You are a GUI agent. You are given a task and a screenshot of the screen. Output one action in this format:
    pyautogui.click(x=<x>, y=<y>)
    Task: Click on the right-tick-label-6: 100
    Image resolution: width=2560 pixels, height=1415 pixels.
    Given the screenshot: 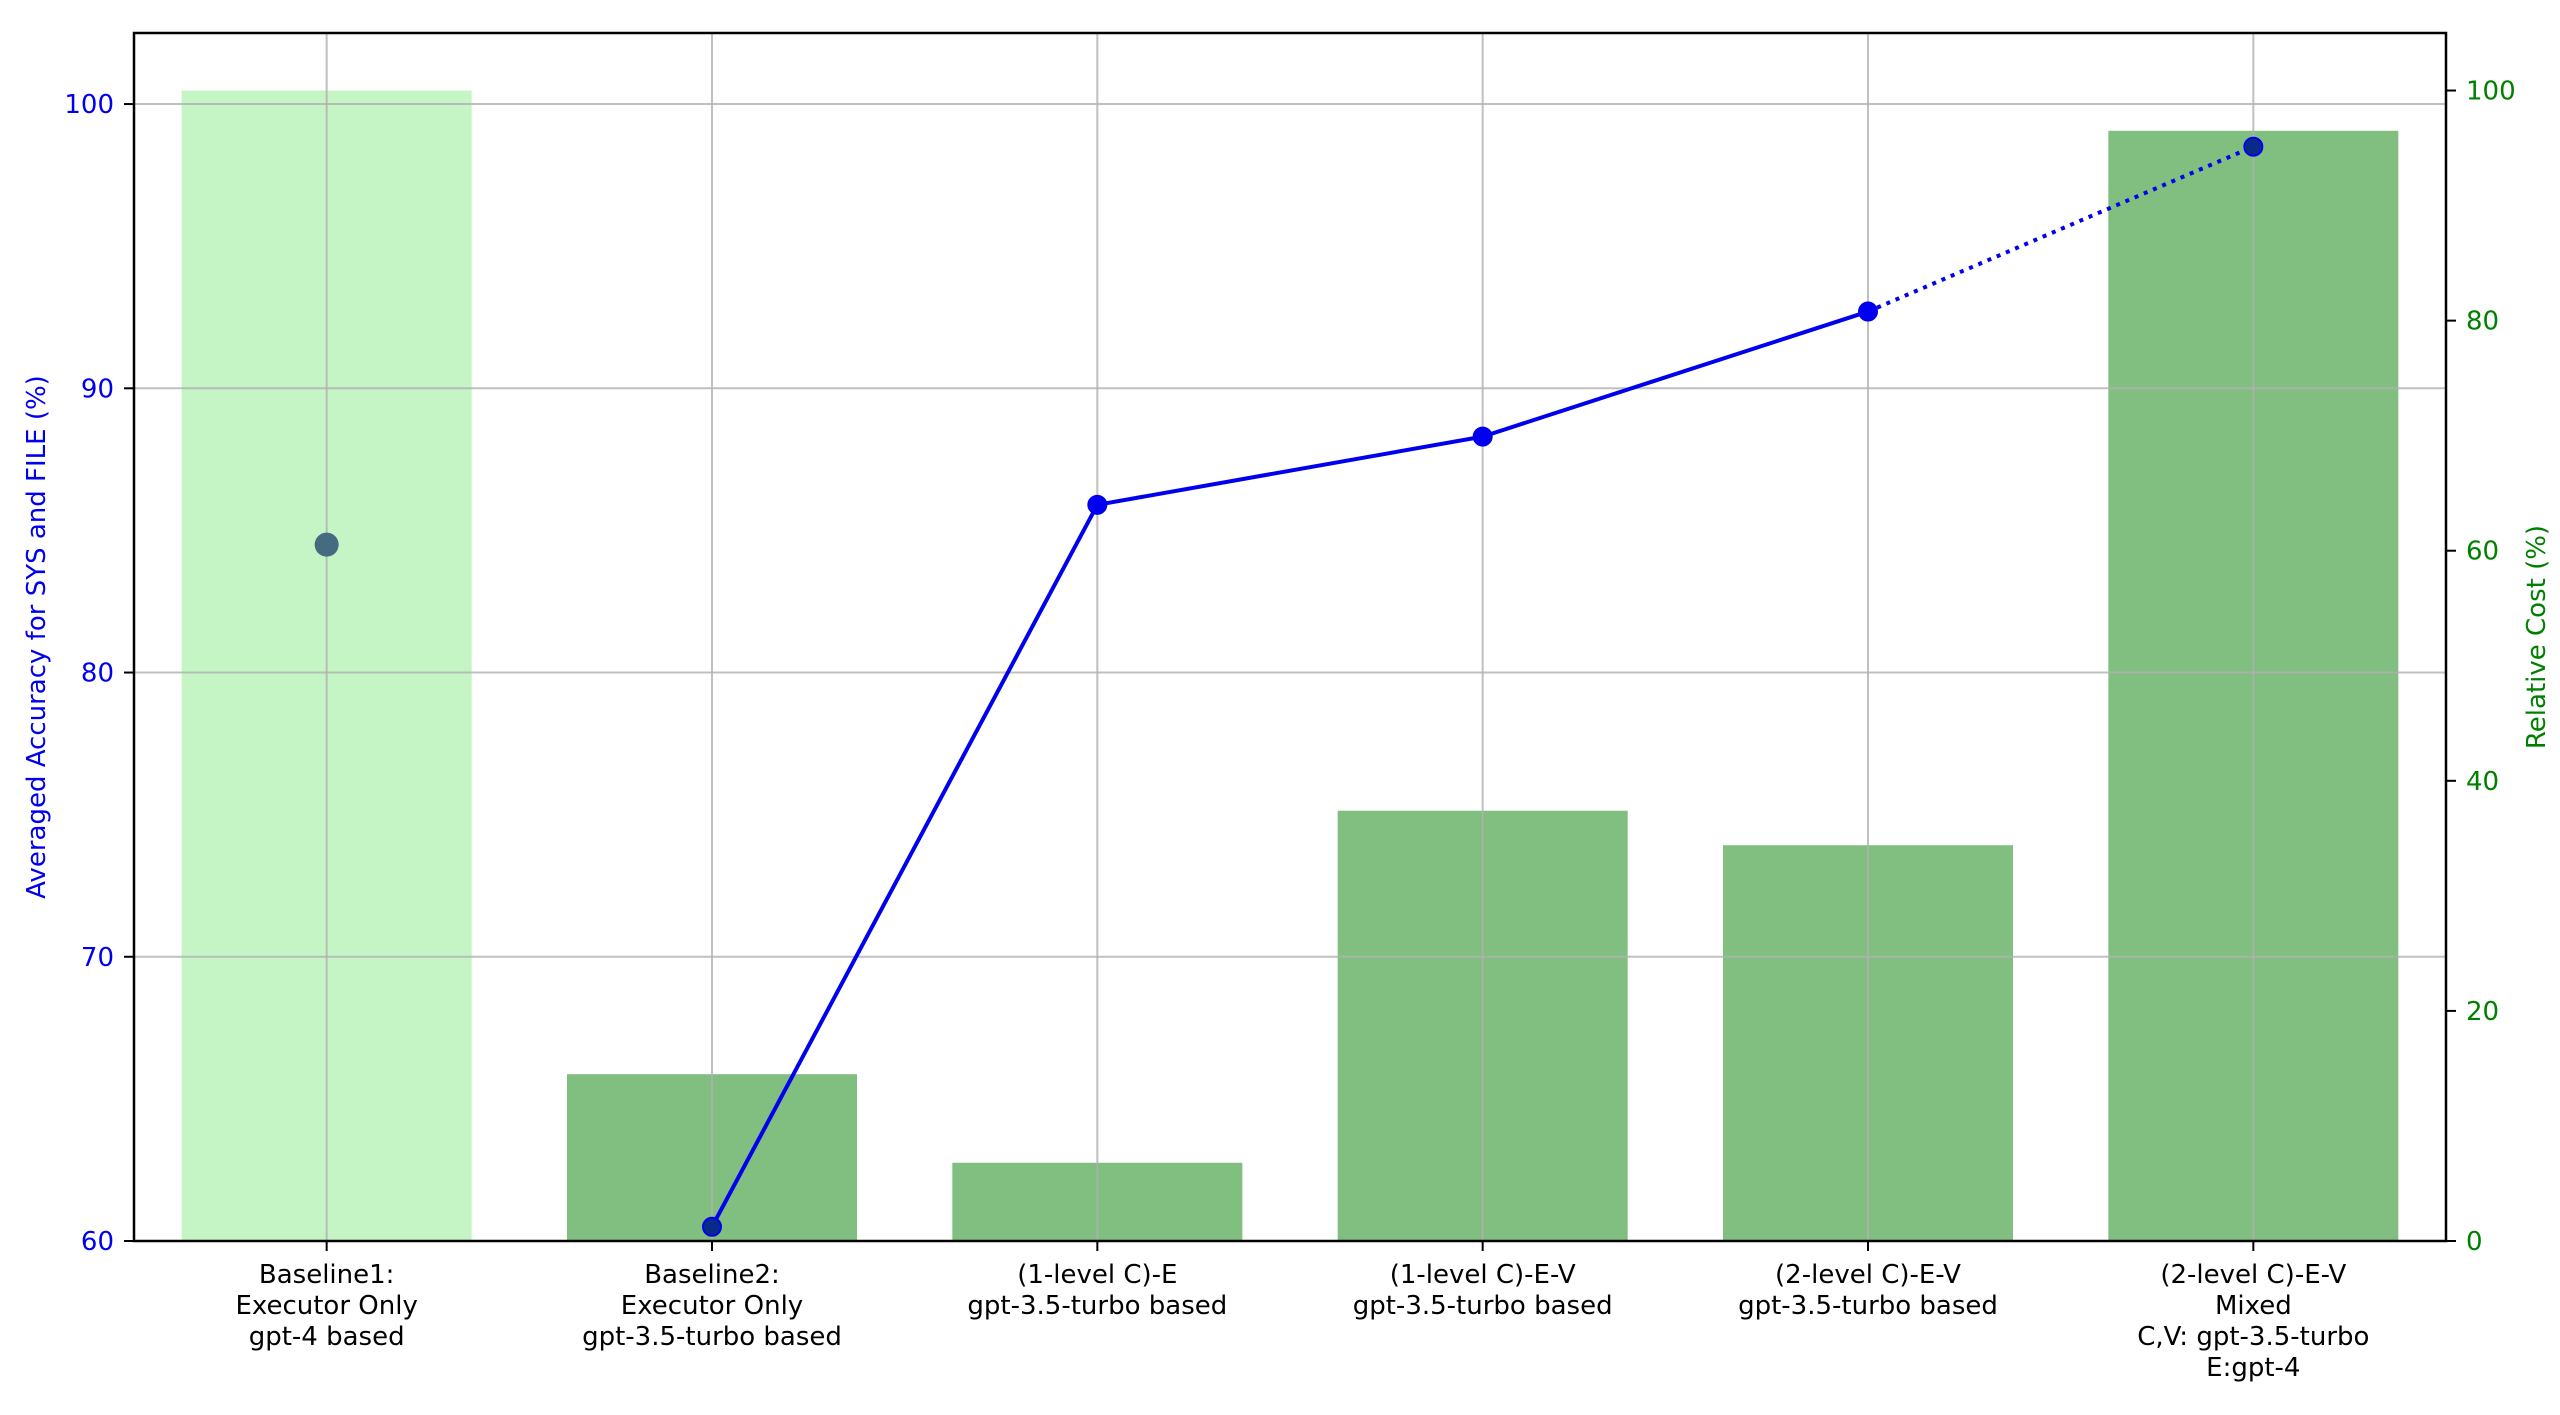 What is the action you would take?
    pyautogui.click(x=2491, y=92)
    